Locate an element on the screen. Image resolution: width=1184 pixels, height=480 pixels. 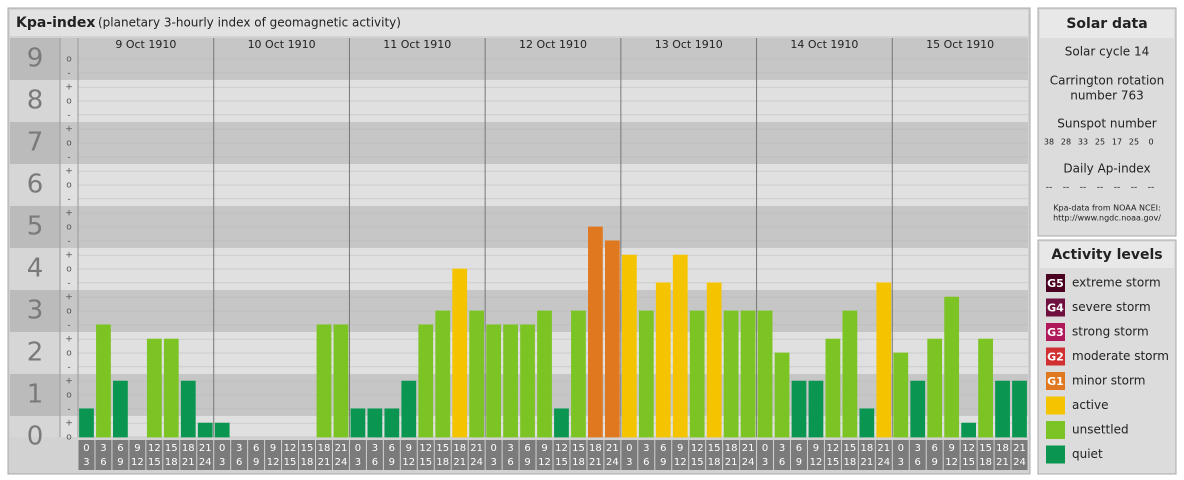
y-tick-label: 5 is located at coordinates (35, 227).